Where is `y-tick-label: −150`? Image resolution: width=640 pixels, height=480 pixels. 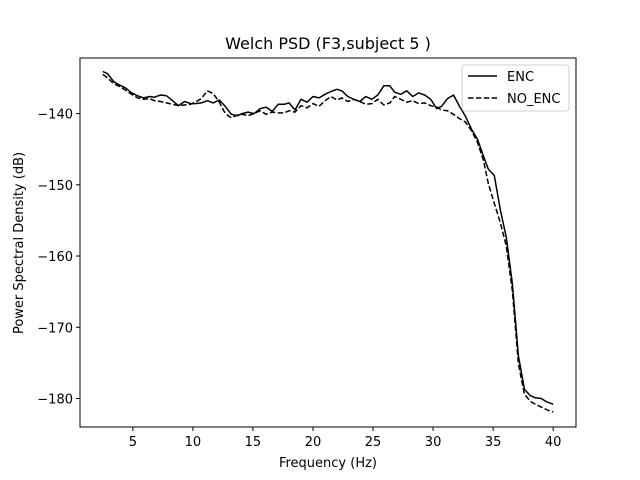
y-tick-label: −150 is located at coordinates (55, 186).